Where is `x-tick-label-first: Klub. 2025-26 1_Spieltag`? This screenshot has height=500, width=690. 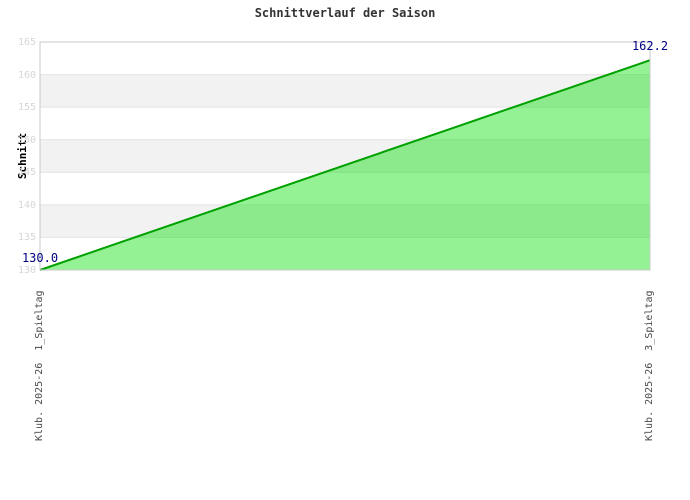 x-tick-label-first: Klub. 2025-26 1_Spieltag is located at coordinates (39, 365).